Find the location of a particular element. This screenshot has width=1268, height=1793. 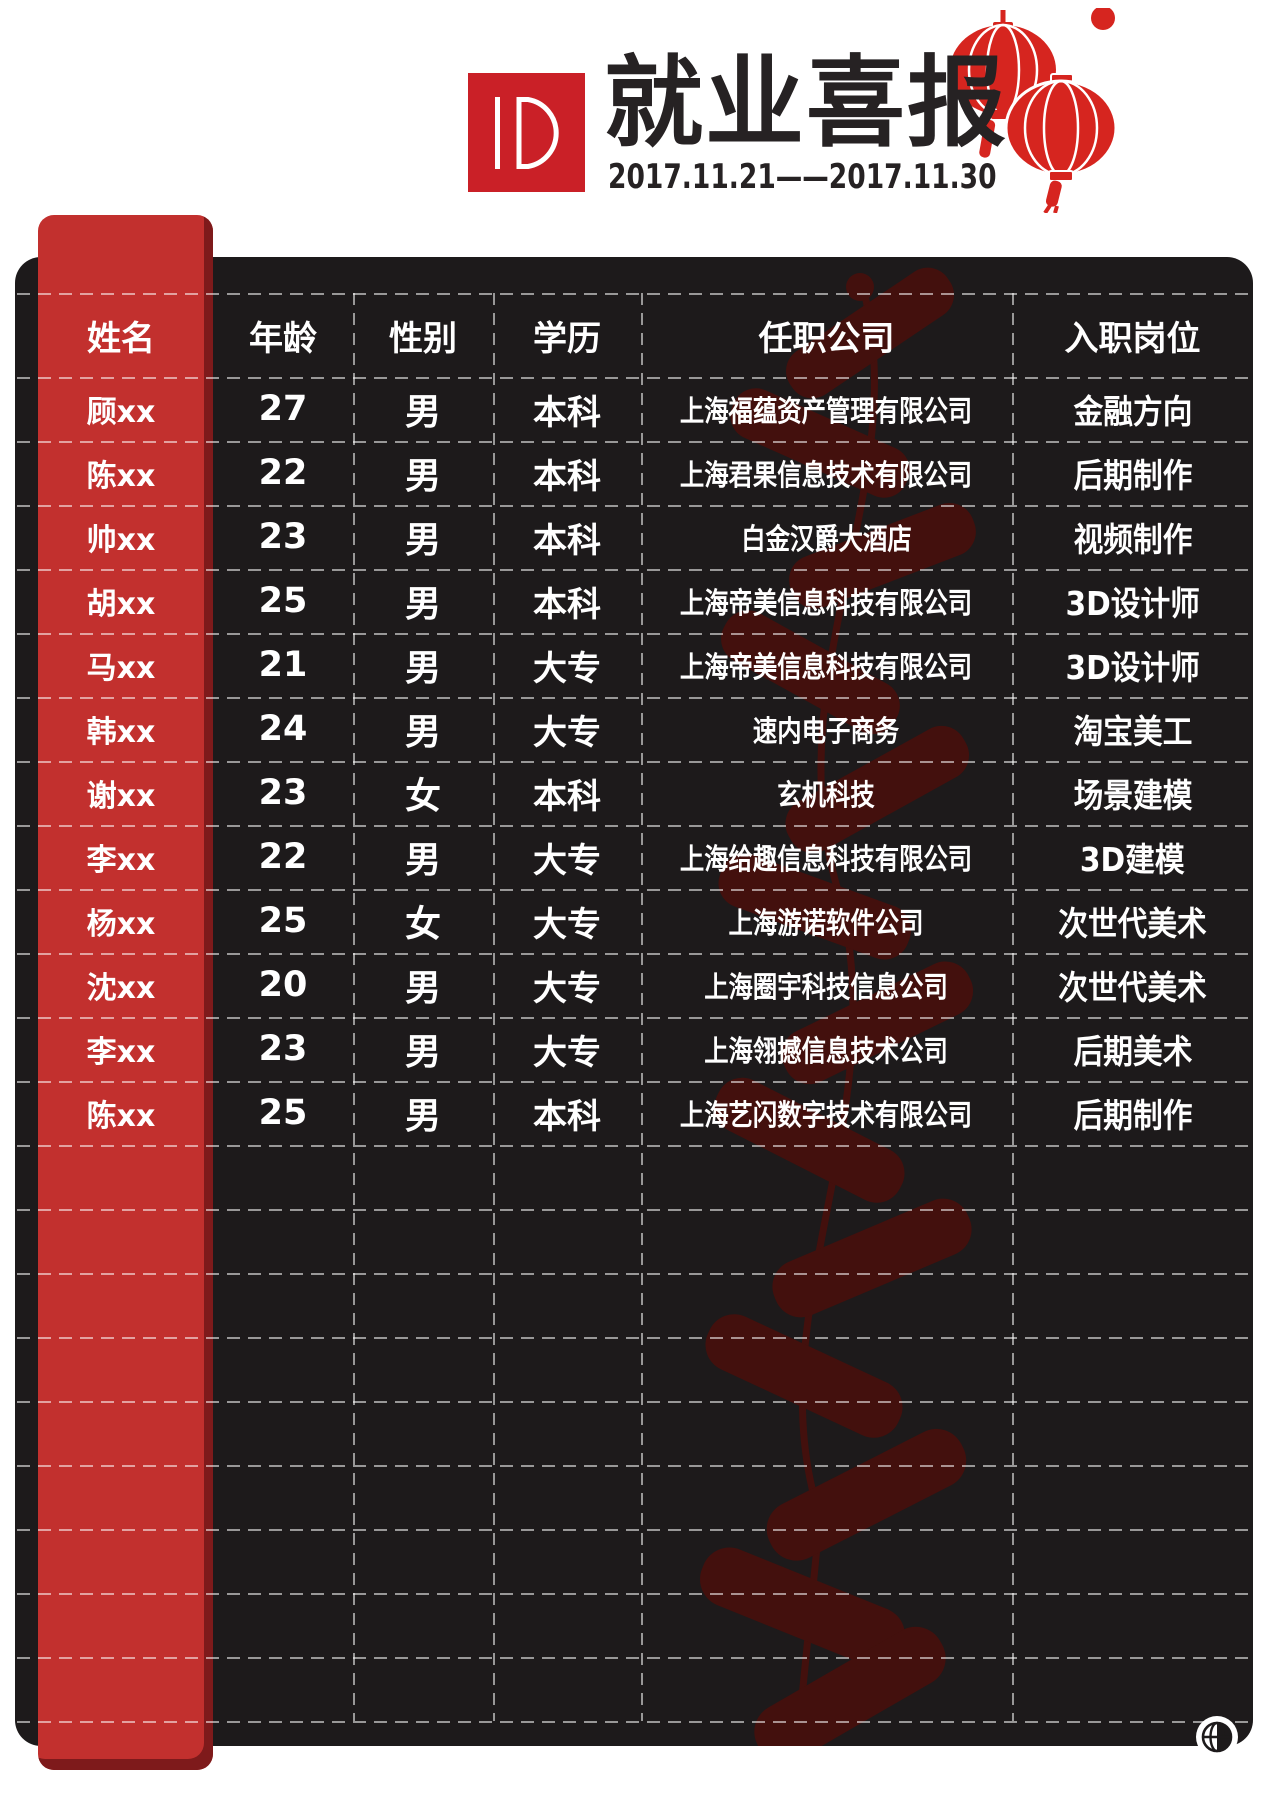

cell-position-text: 次世代美术 is located at coordinates (1132, 923).